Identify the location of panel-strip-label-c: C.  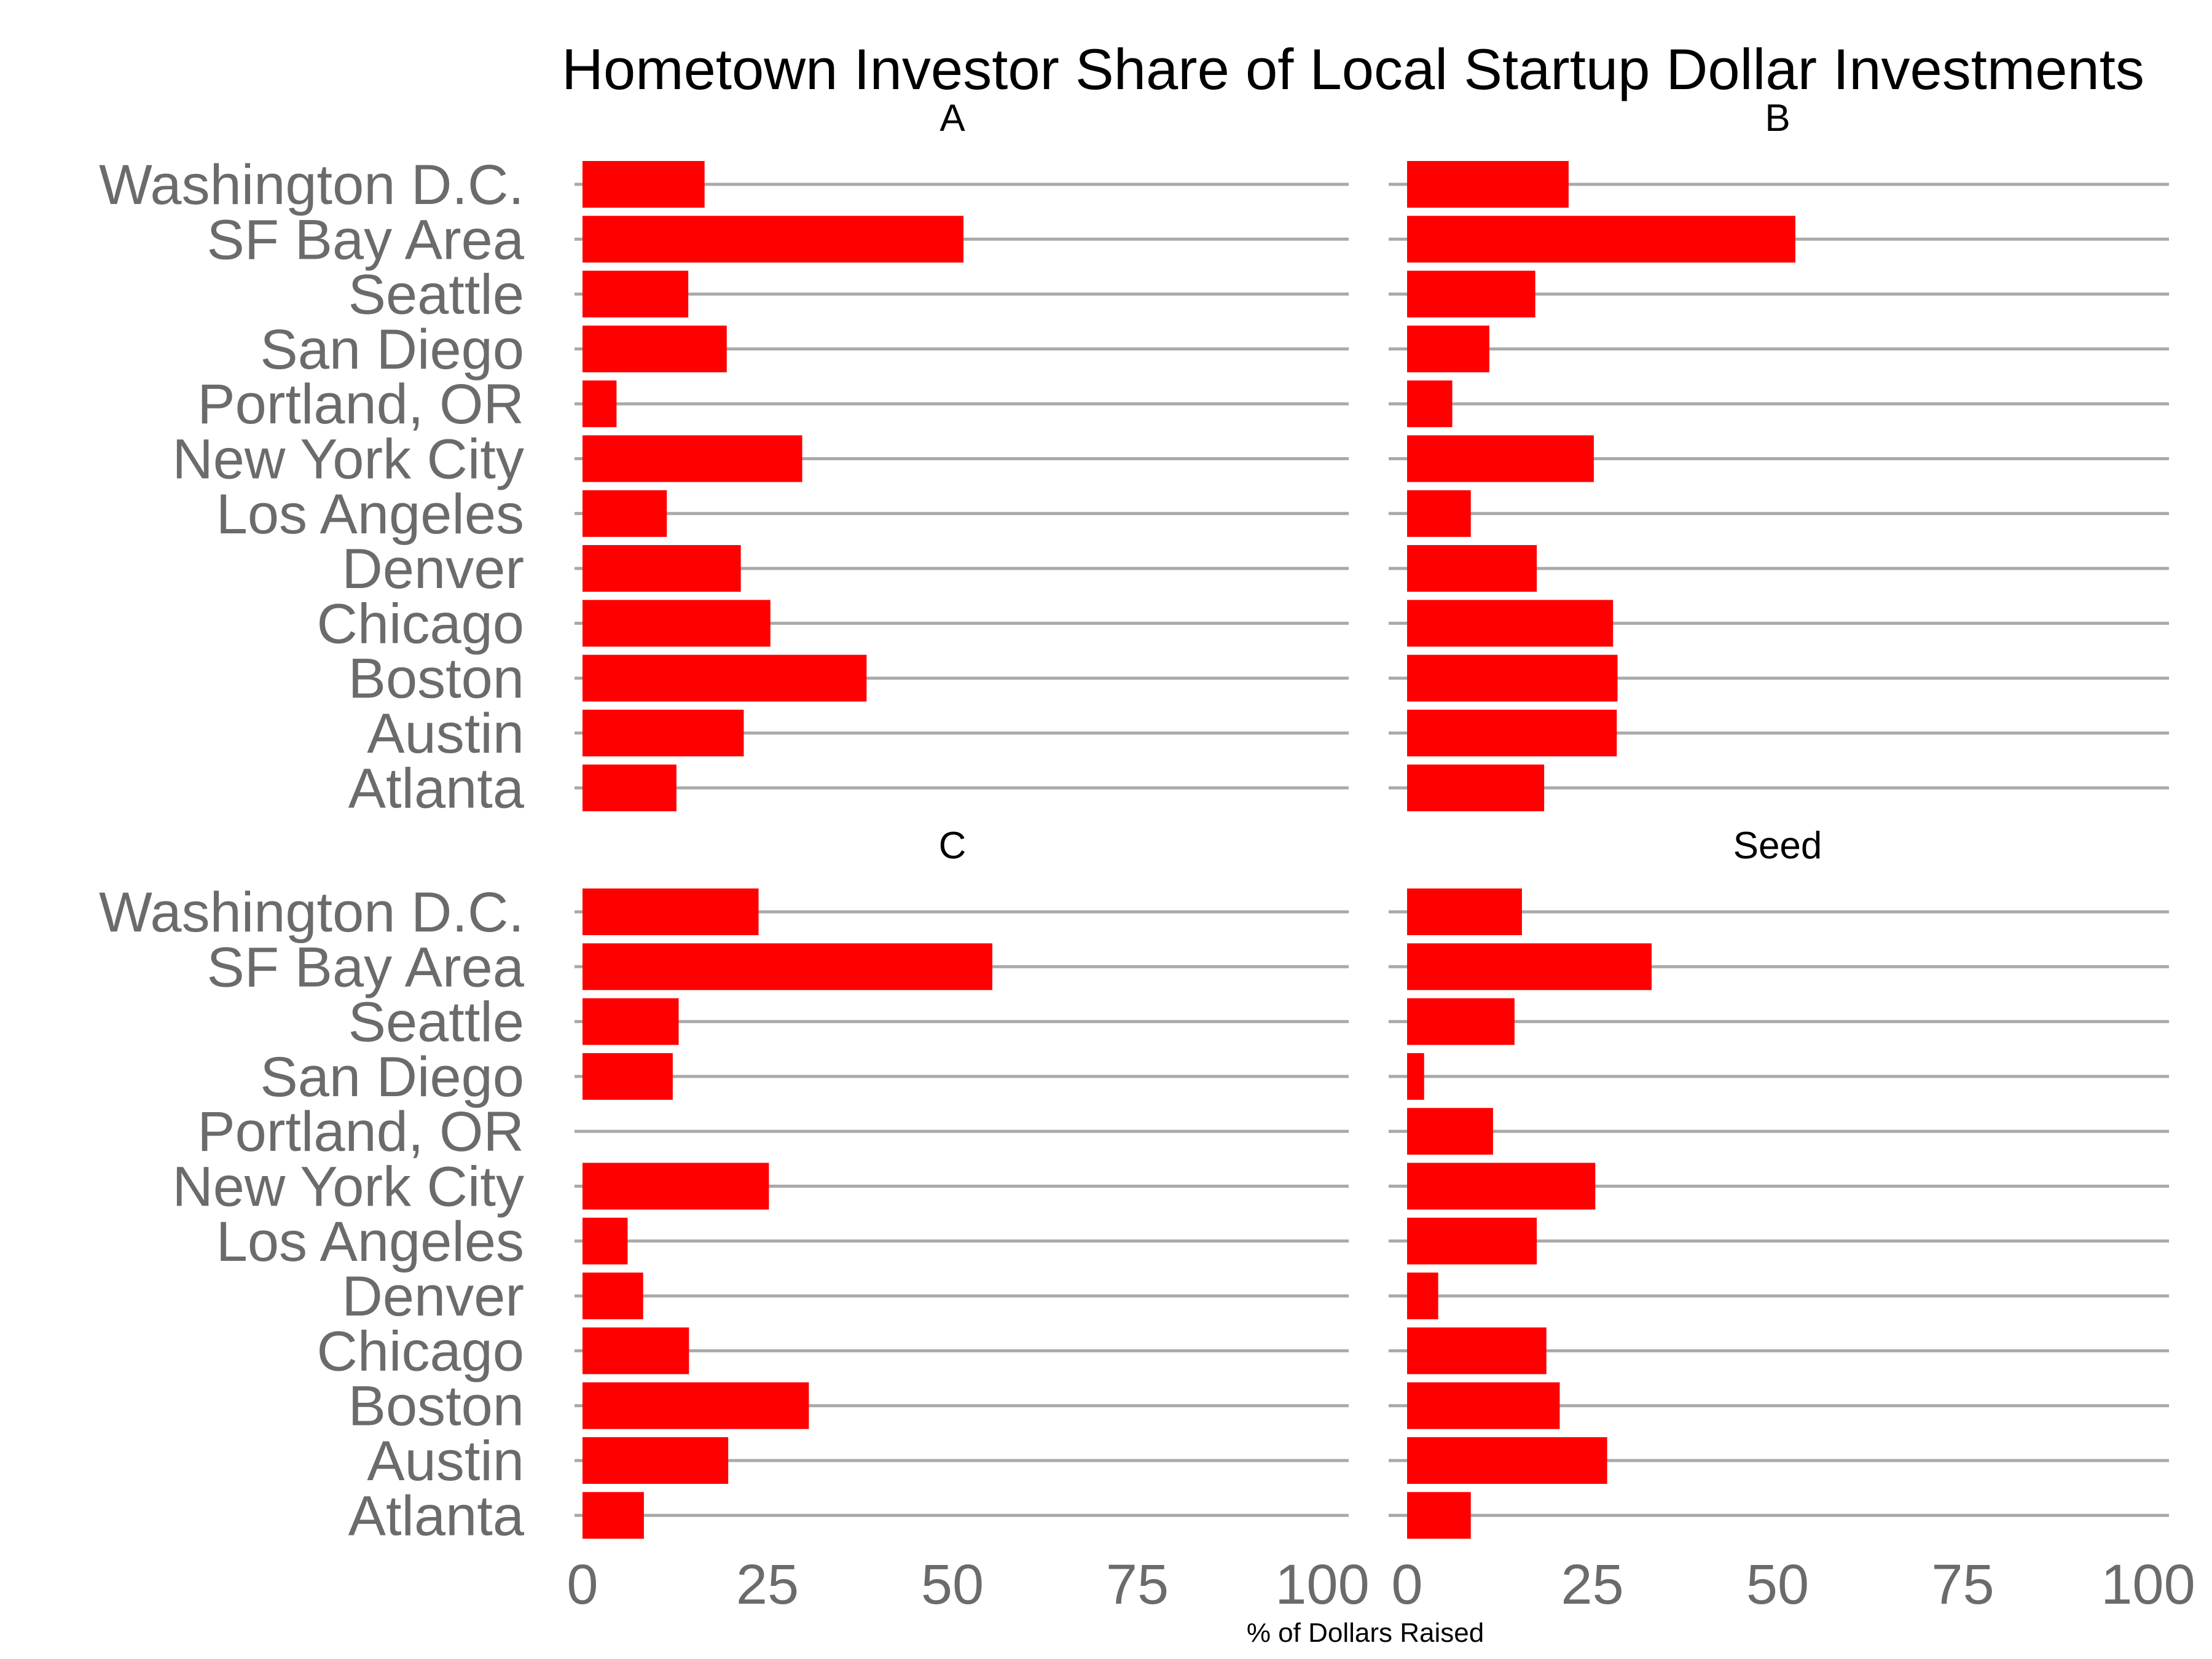
(953, 846).